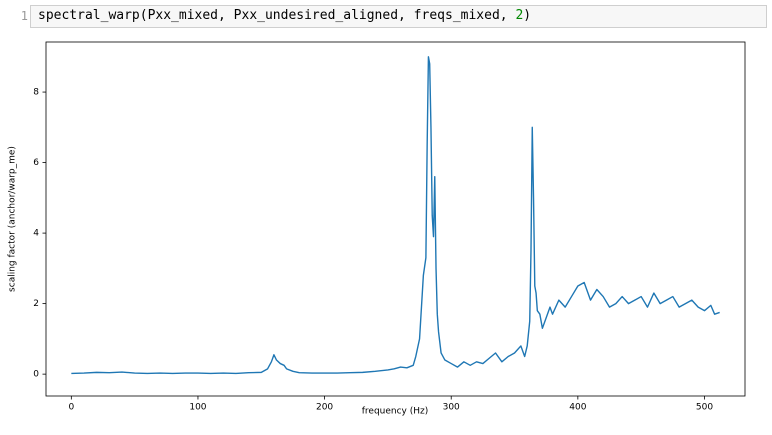 The height and width of the screenshot is (435, 772). What do you see at coordinates (519, 15) in the screenshot?
I see `code-number: 2` at bounding box center [519, 15].